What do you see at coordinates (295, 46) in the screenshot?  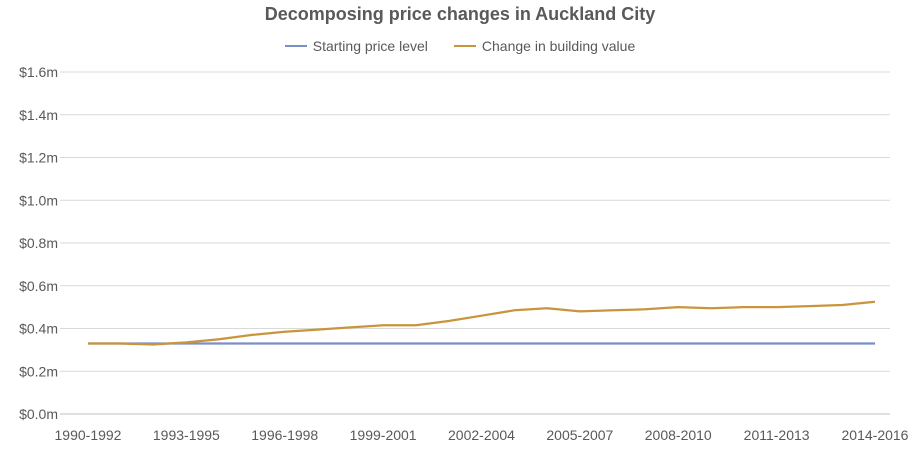 I see `legend-swatch-starting-price` at bounding box center [295, 46].